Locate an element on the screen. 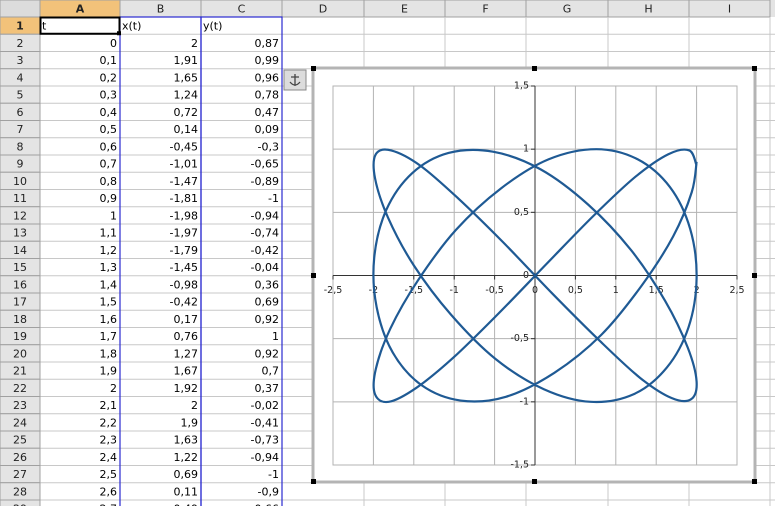  cell-text: -0,04 is located at coordinates (265, 267).